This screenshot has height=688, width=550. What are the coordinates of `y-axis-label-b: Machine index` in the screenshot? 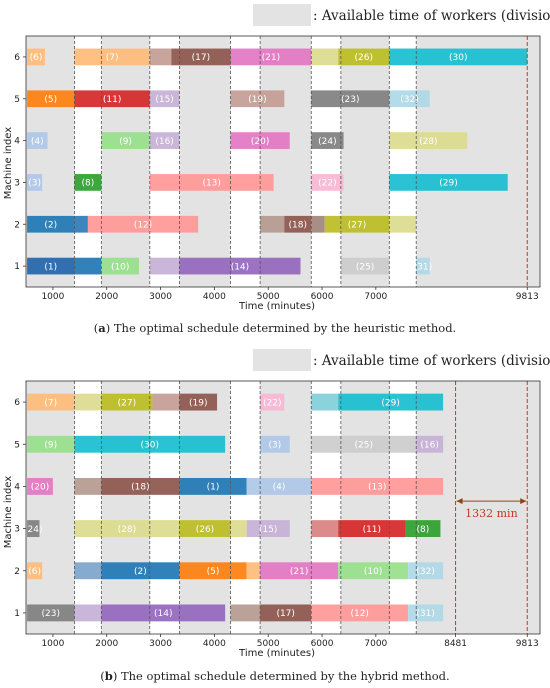 It's located at (8, 512).